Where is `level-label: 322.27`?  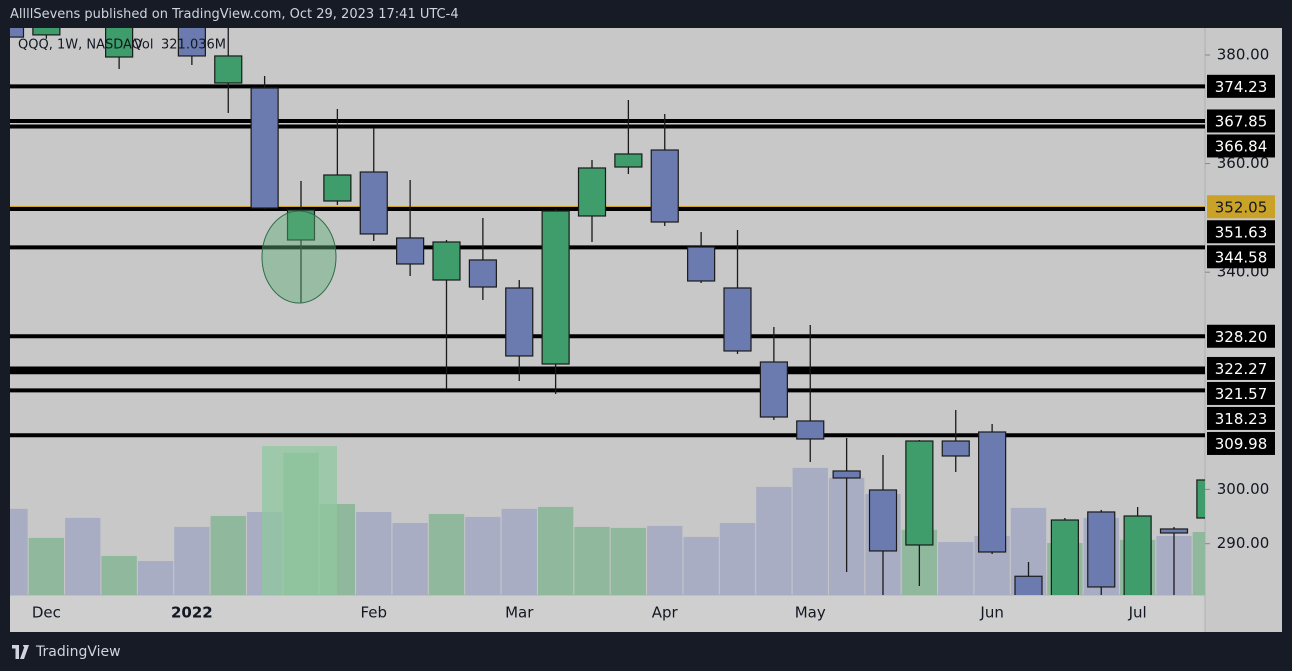 level-label: 322.27 is located at coordinates (1241, 369).